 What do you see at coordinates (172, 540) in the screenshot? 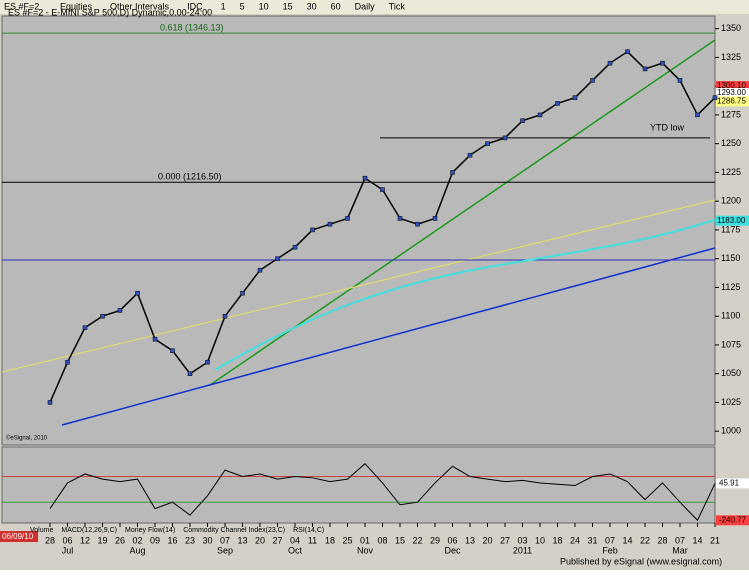
I see `x-tick-label: 16` at bounding box center [172, 540].